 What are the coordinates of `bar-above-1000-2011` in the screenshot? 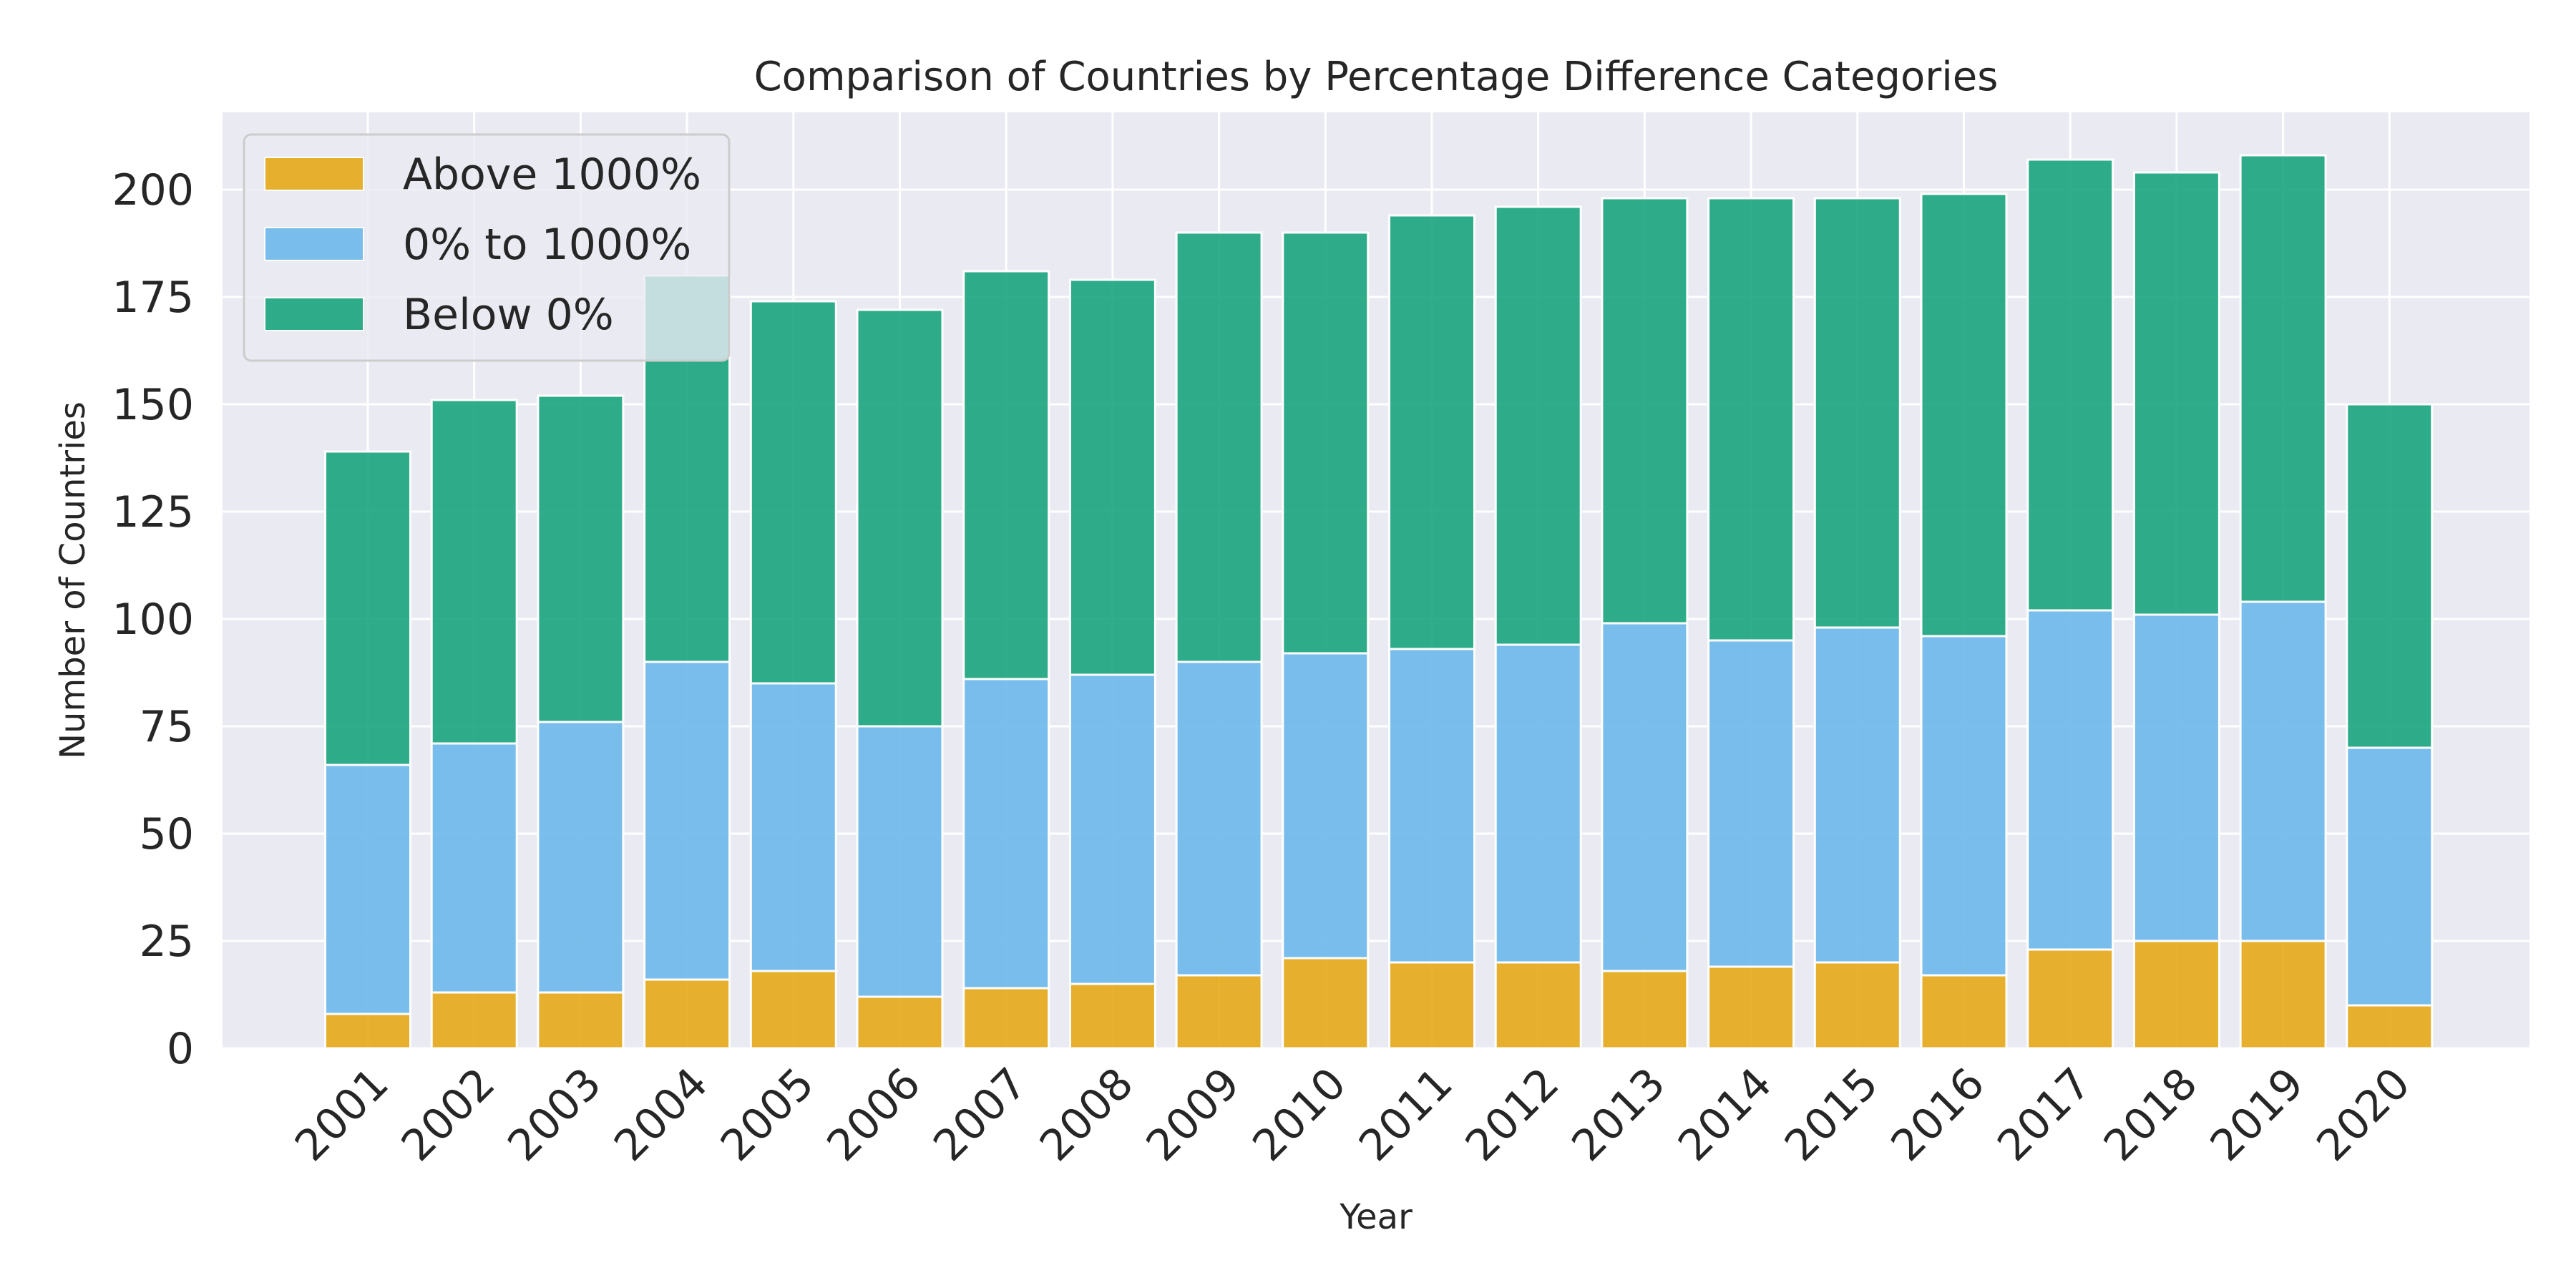 It's located at (1431, 1005).